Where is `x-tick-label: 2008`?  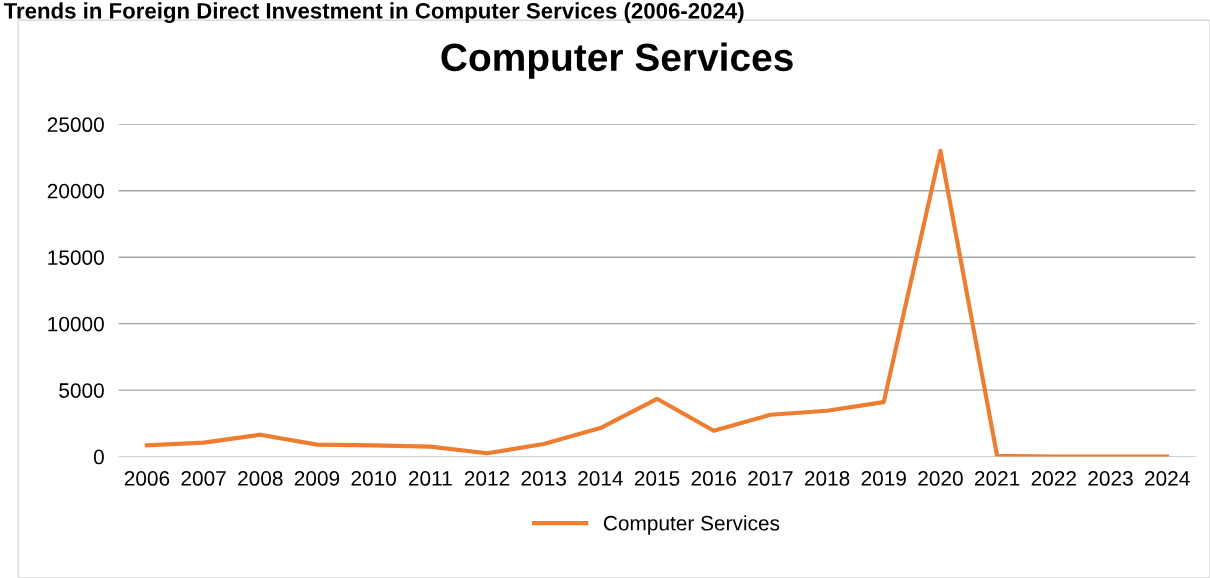
x-tick-label: 2008 is located at coordinates (260, 478).